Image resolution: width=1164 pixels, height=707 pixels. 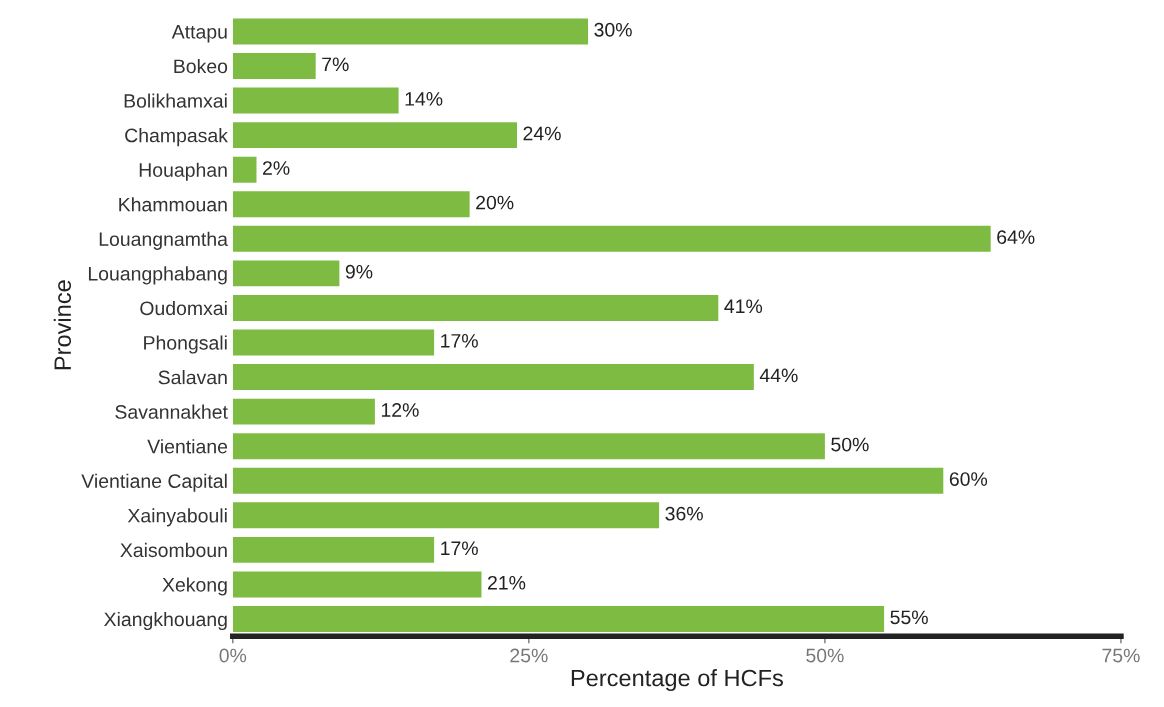 I want to click on x-tick-label: 0%, so click(x=233, y=655).